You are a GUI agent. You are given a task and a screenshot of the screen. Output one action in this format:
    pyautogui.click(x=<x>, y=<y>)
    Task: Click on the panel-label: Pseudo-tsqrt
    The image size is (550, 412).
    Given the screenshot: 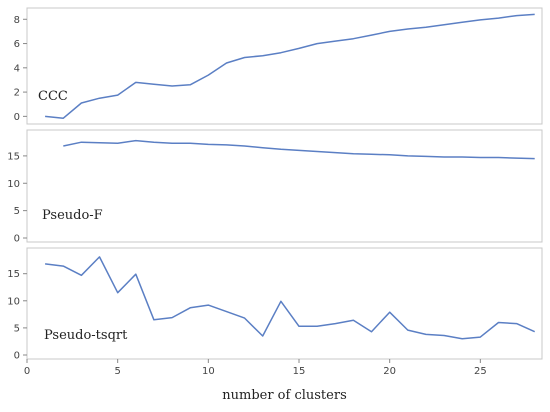 What is the action you would take?
    pyautogui.click(x=86, y=335)
    